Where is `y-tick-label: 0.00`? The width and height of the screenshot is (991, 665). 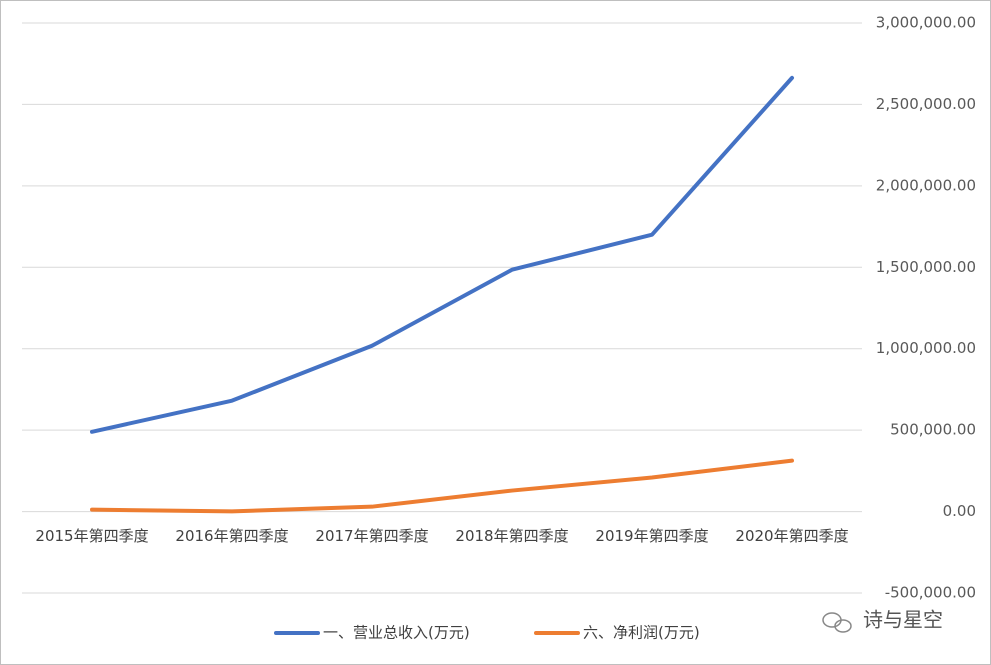
y-tick-label: 0.00 is located at coordinates (959, 511).